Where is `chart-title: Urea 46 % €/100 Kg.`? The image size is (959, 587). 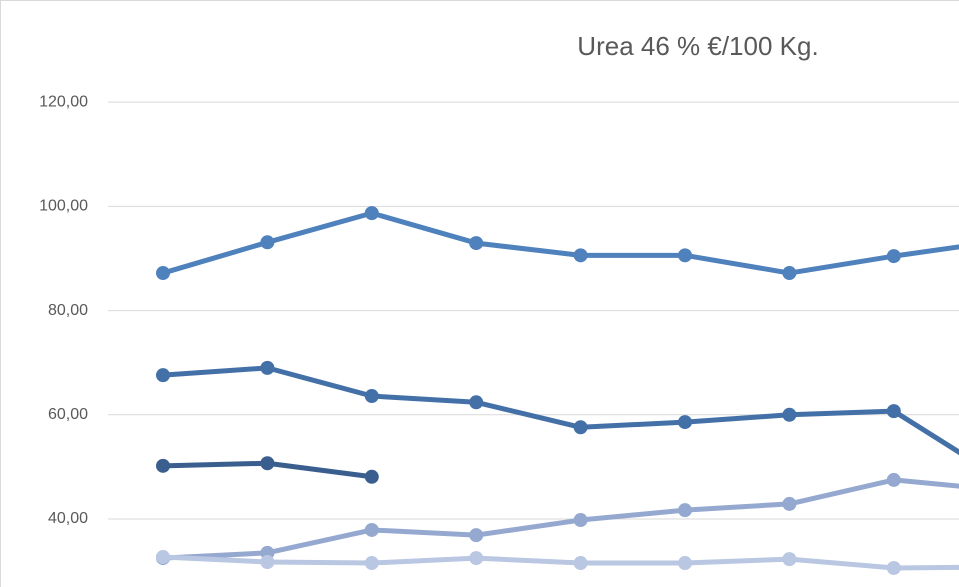 chart-title: Urea 46 % €/100 Kg. is located at coordinates (697, 46).